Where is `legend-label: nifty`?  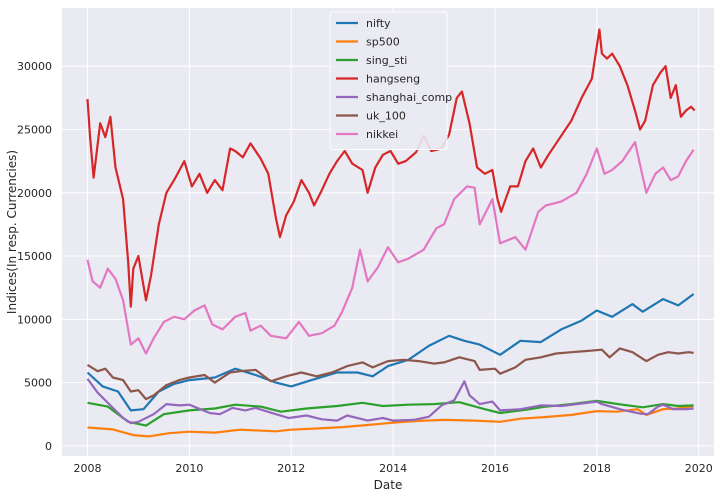 legend-label: nifty is located at coordinates (378, 23).